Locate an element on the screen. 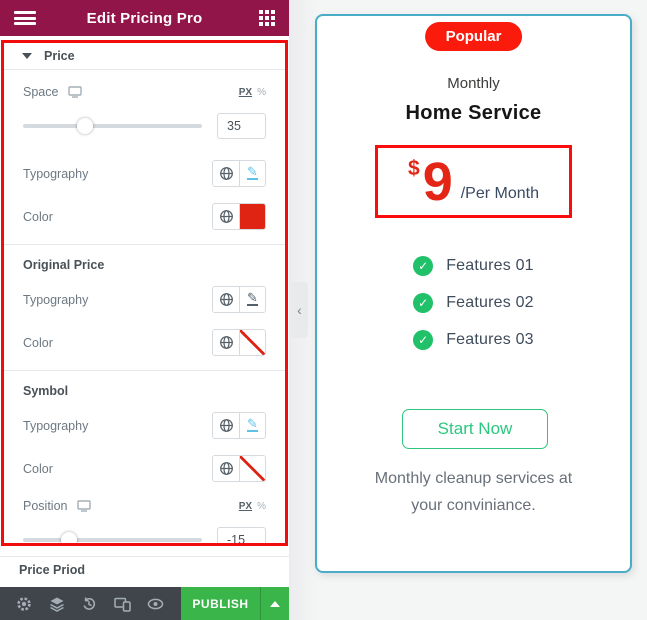 The height and width of the screenshot is (620, 647). subsection-title: Symbol is located at coordinates (46, 391).